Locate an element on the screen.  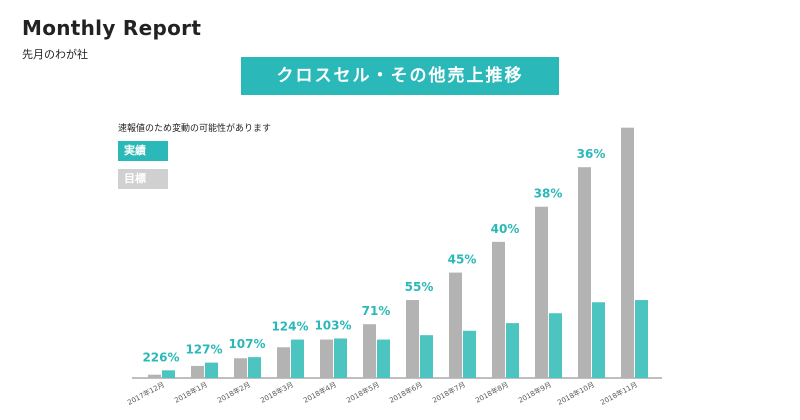
achievement-label: 36% is located at coordinates (591, 154).